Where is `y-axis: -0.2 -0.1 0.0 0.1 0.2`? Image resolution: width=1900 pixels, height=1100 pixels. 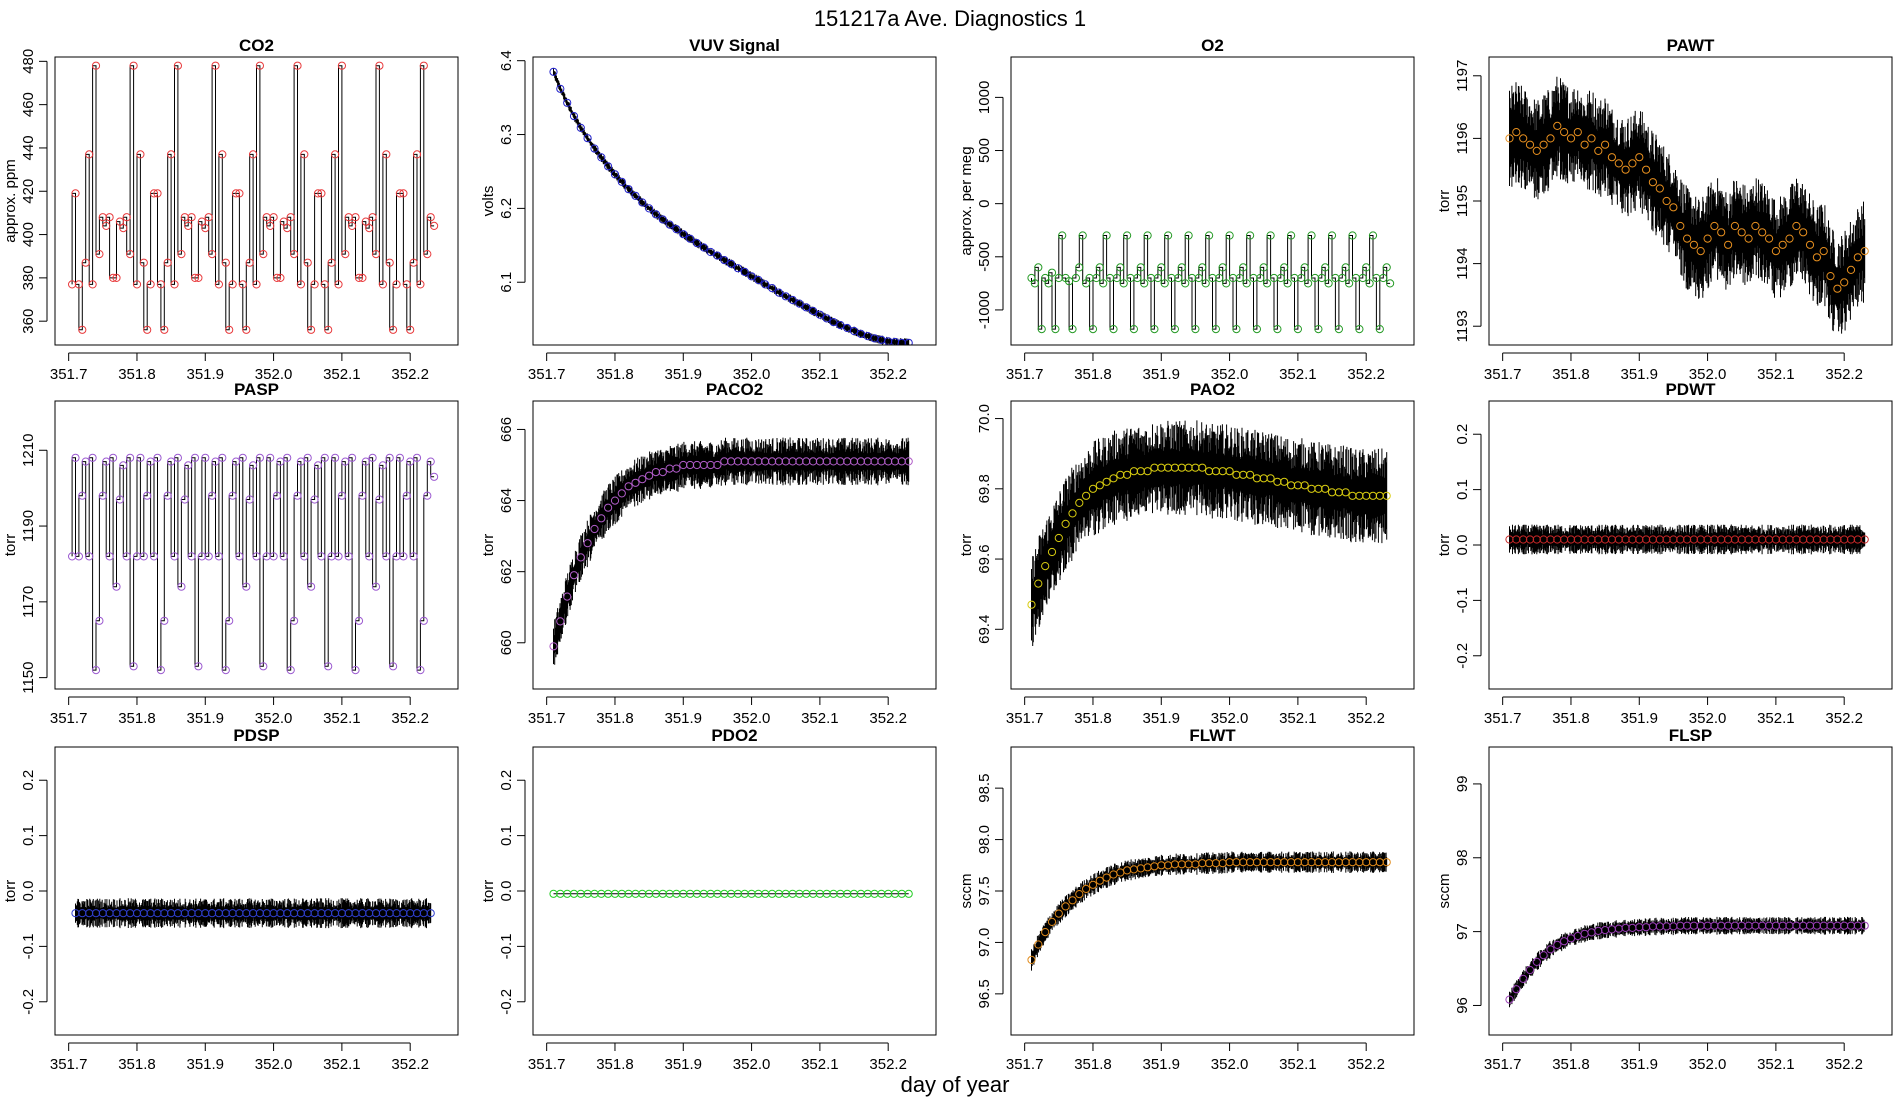
y-axis: -0.2 -0.1 0.0 0.1 0.2 is located at coordinates (1468, 546).